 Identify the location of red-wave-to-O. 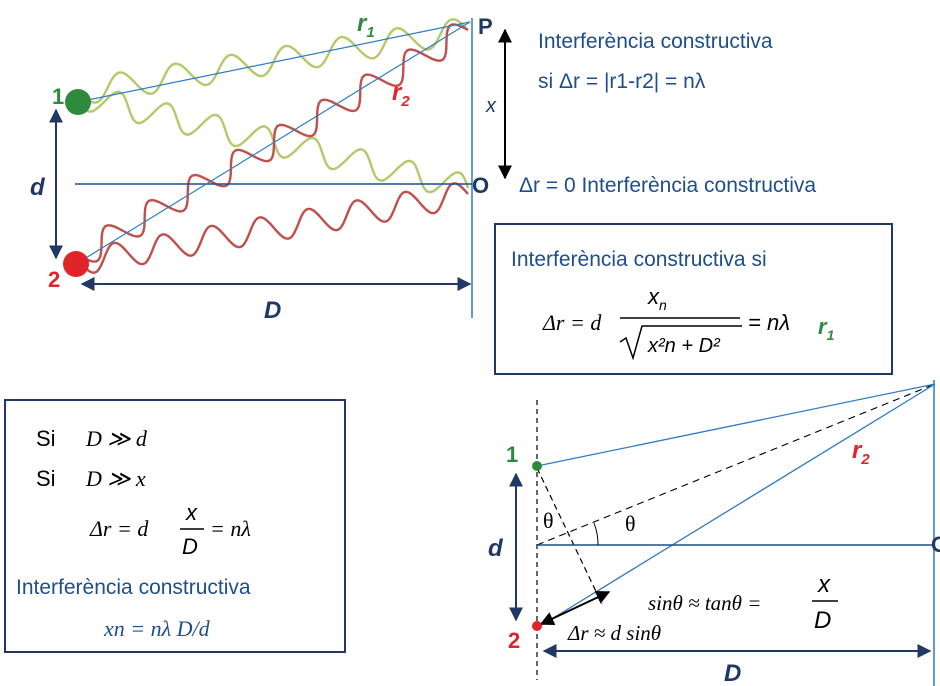
(274, 228).